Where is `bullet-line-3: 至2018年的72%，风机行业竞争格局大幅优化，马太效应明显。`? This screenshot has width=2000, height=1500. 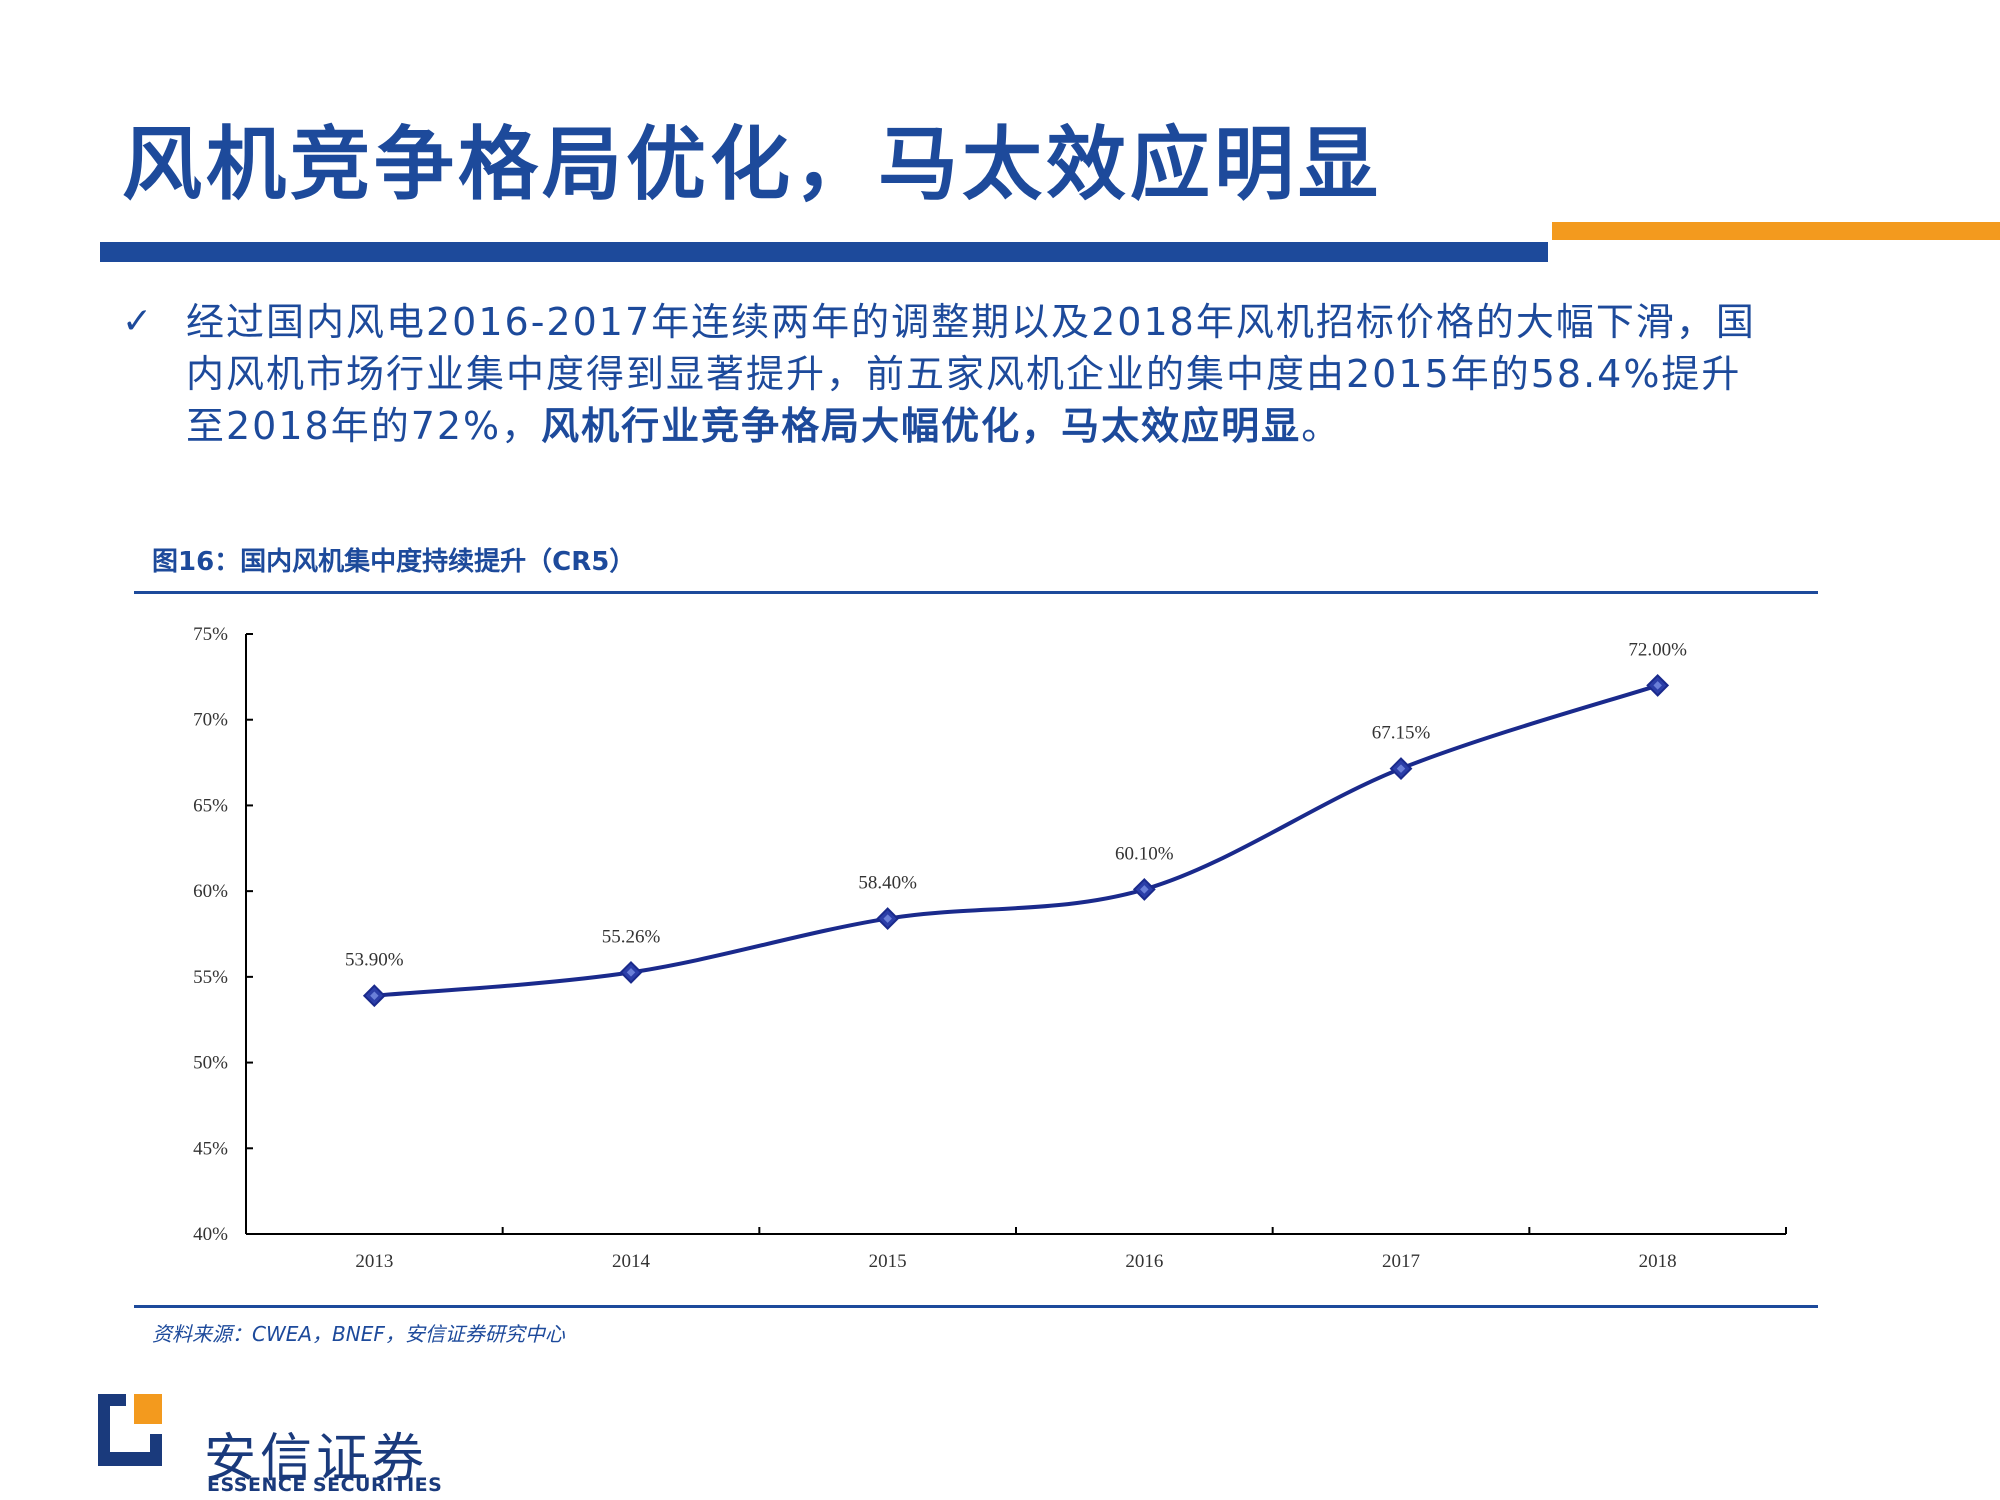
bullet-line-3: 至2018年的72%，风机行业竞争格局大幅优化，马太效应明显。 is located at coordinates (1086, 426).